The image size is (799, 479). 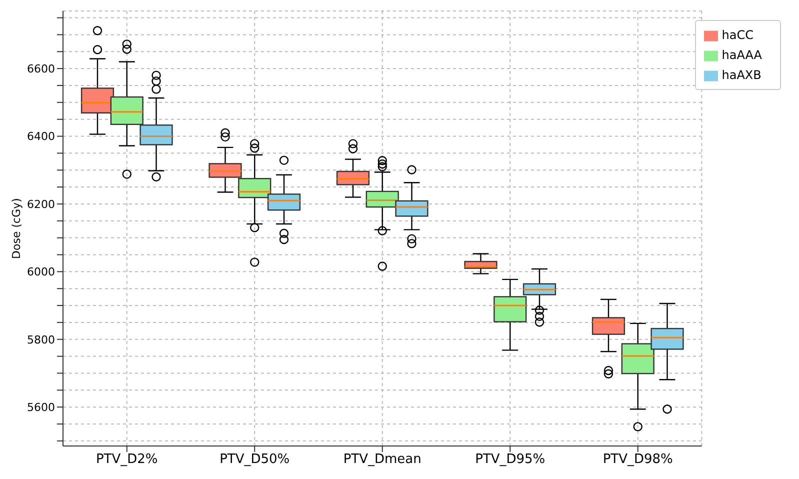 What do you see at coordinates (41, 137) in the screenshot?
I see `y-tick-label: 6400` at bounding box center [41, 137].